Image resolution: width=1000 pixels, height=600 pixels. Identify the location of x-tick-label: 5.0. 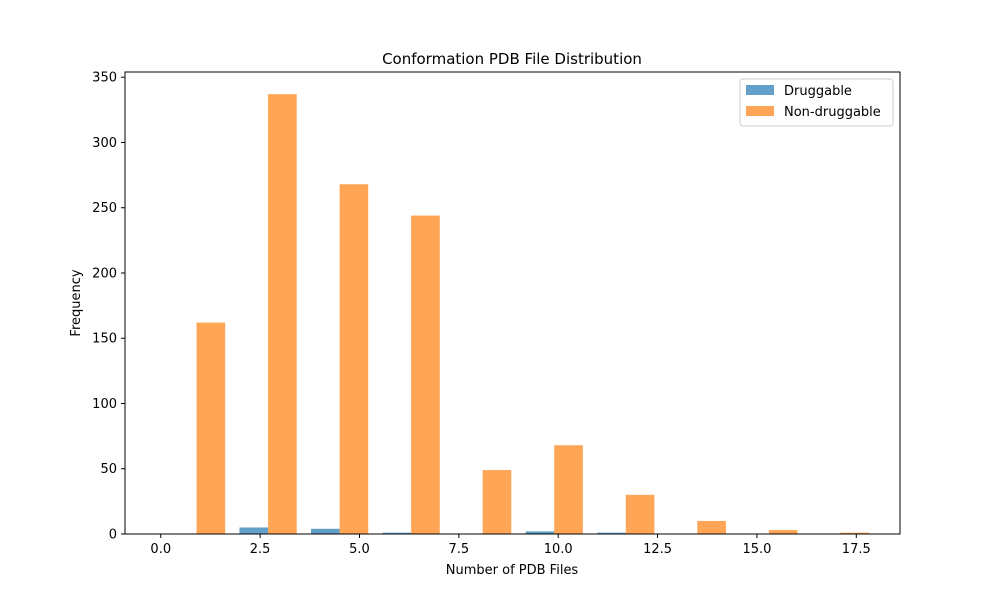
(359, 549).